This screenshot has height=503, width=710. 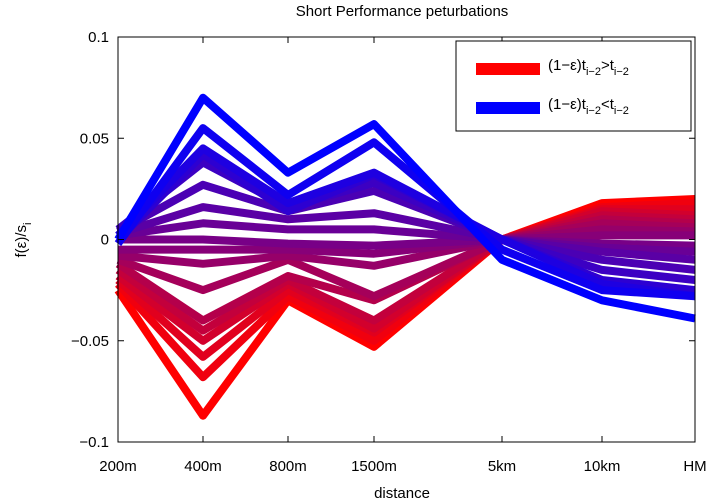 I want to click on x-tick-label: 5km, so click(x=502, y=466).